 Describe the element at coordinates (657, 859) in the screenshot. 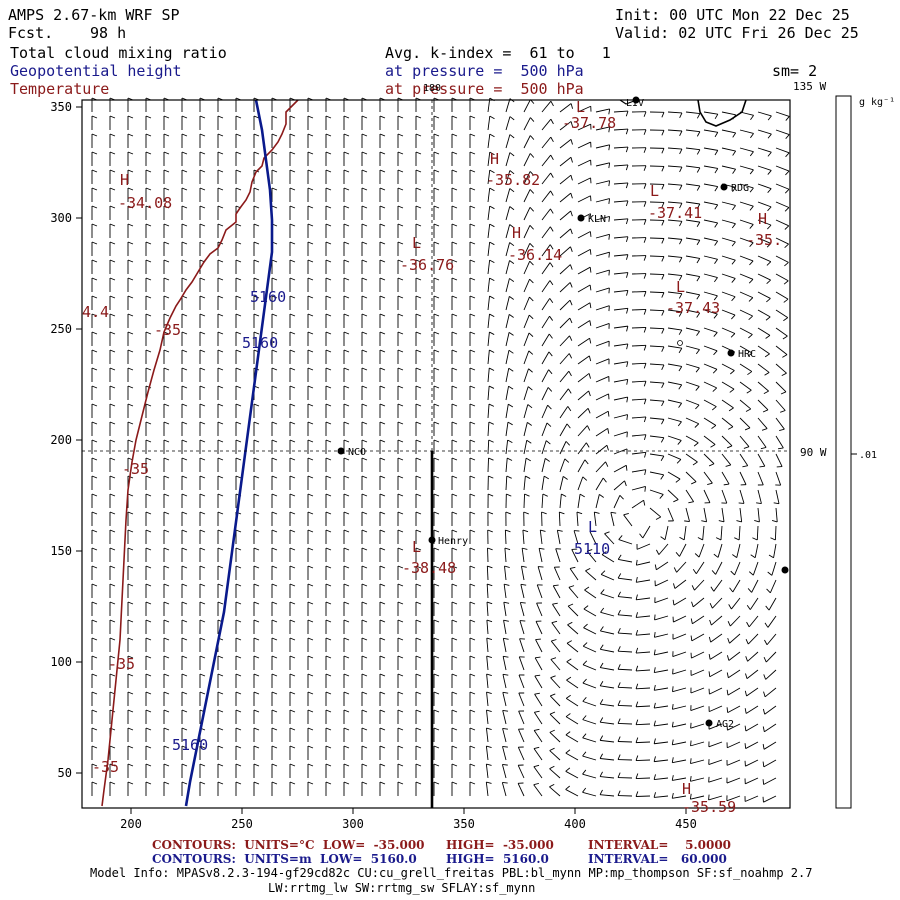

I see `contour-info-height-interval: INTERVAL= 60.000` at that location.